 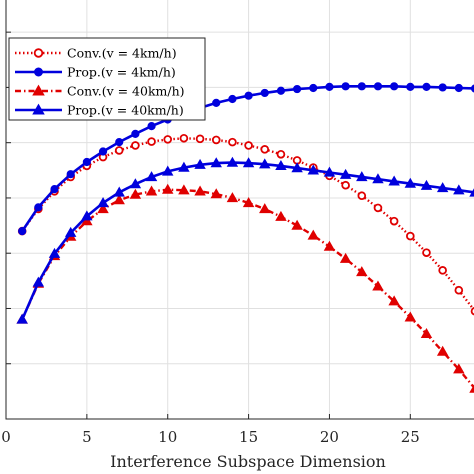 I want to click on x-tick-label: 0, so click(x=6, y=437).